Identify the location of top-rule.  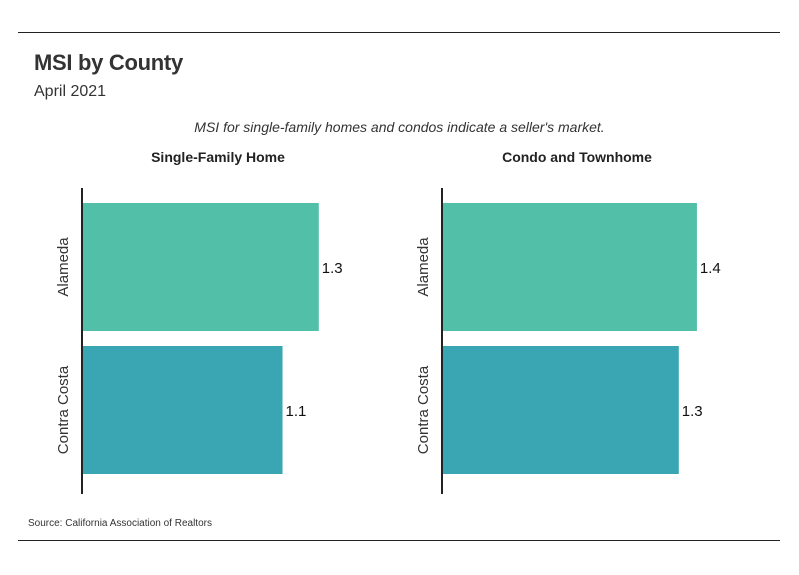
(399, 32).